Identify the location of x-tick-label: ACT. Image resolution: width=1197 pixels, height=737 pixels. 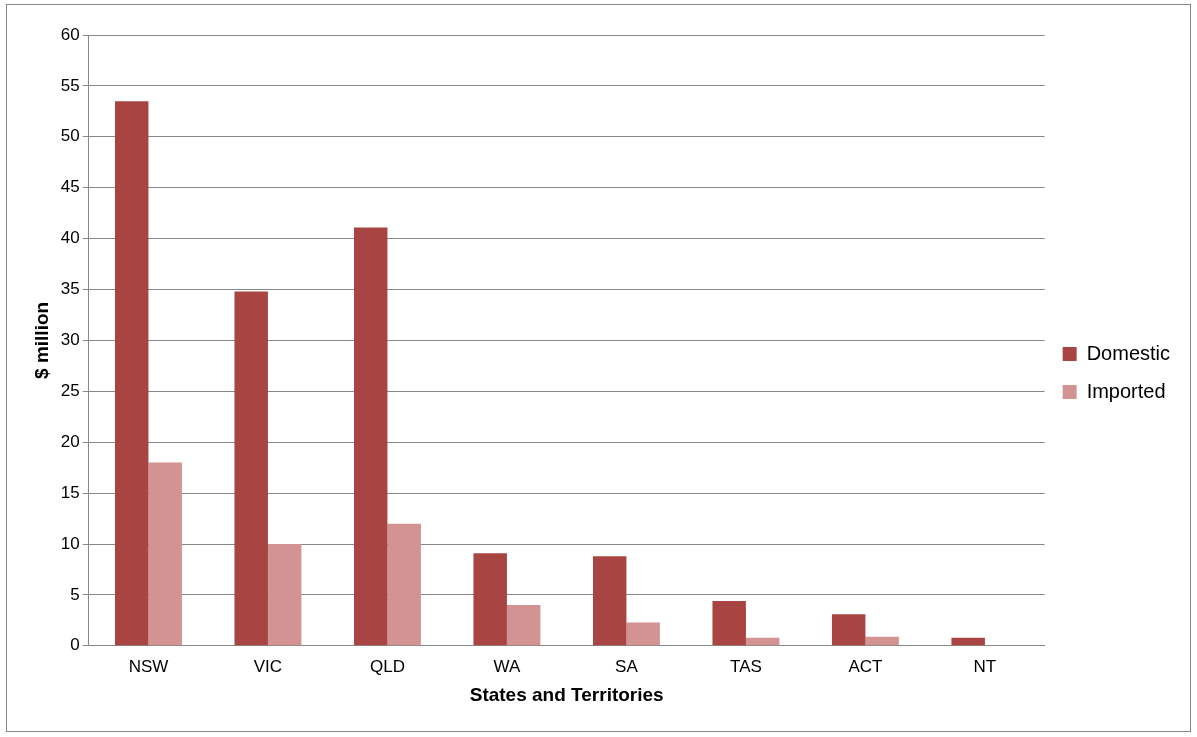
(865, 666).